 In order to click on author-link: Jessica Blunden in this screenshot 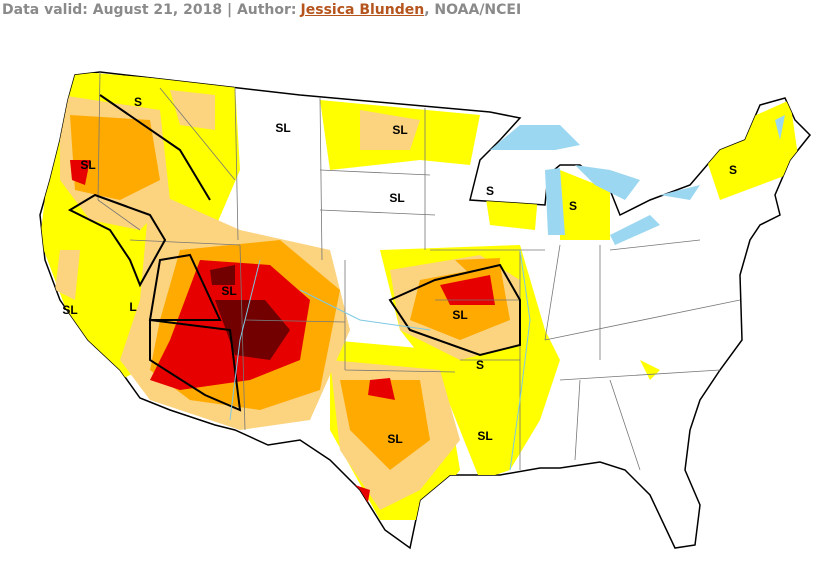, I will do `click(362, 10)`.